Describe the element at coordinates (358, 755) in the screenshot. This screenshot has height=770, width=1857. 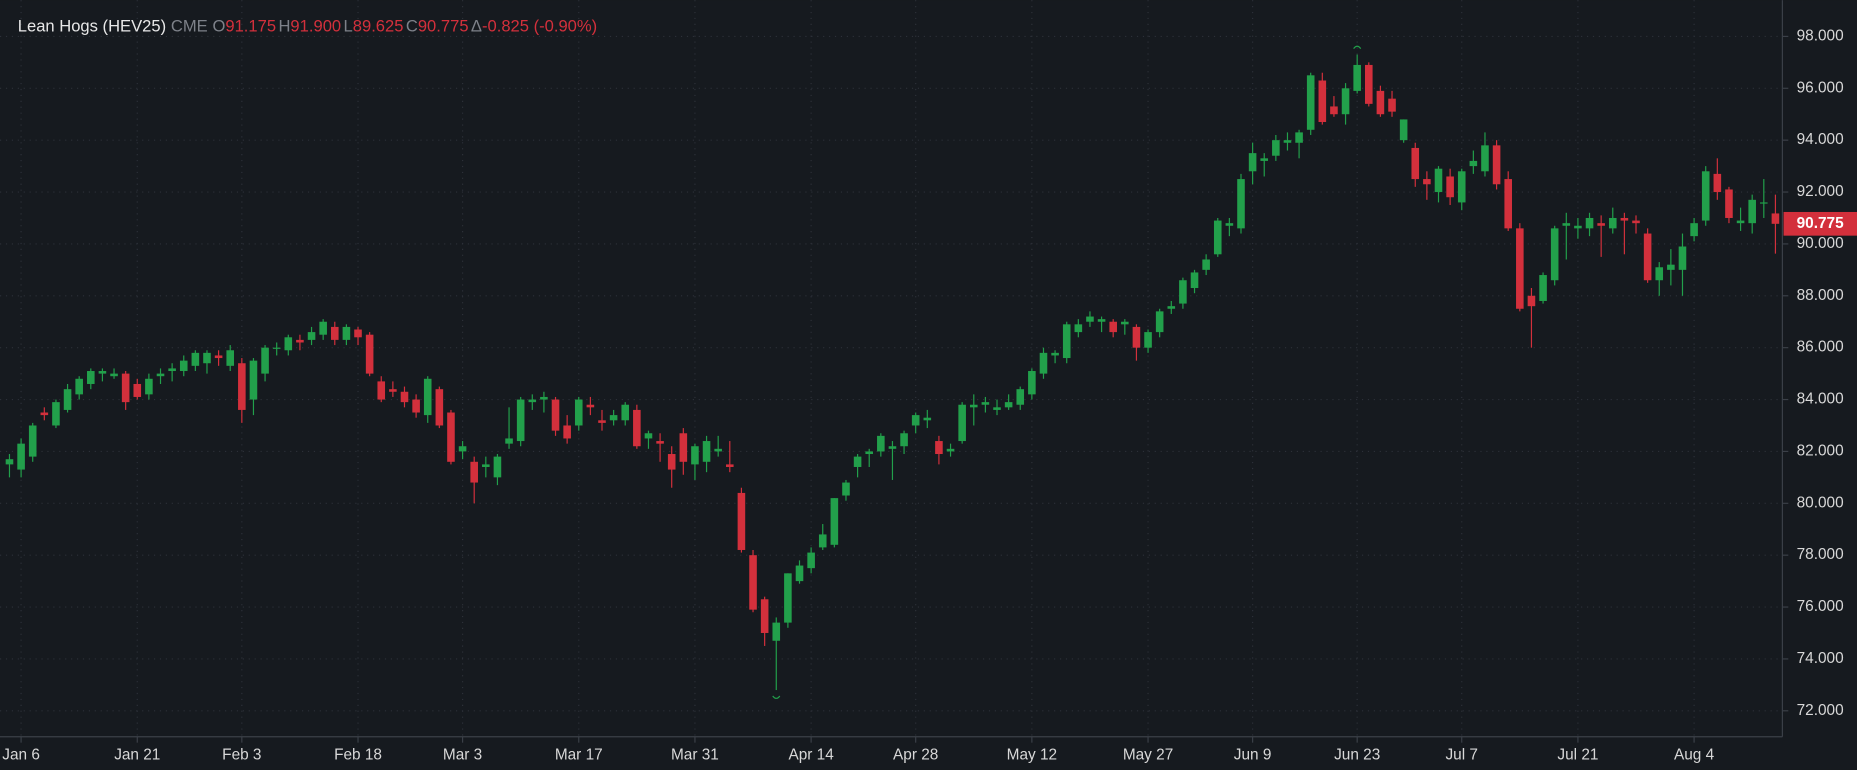
I see `x-tick-label: Feb 18` at that location.